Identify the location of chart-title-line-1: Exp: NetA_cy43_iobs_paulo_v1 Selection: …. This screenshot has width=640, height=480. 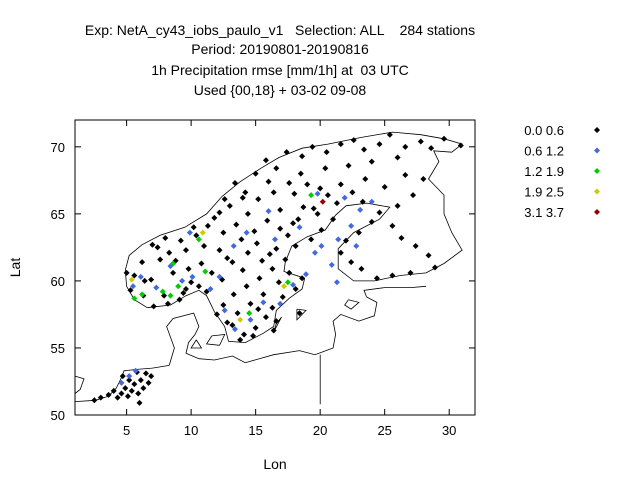
(280, 30).